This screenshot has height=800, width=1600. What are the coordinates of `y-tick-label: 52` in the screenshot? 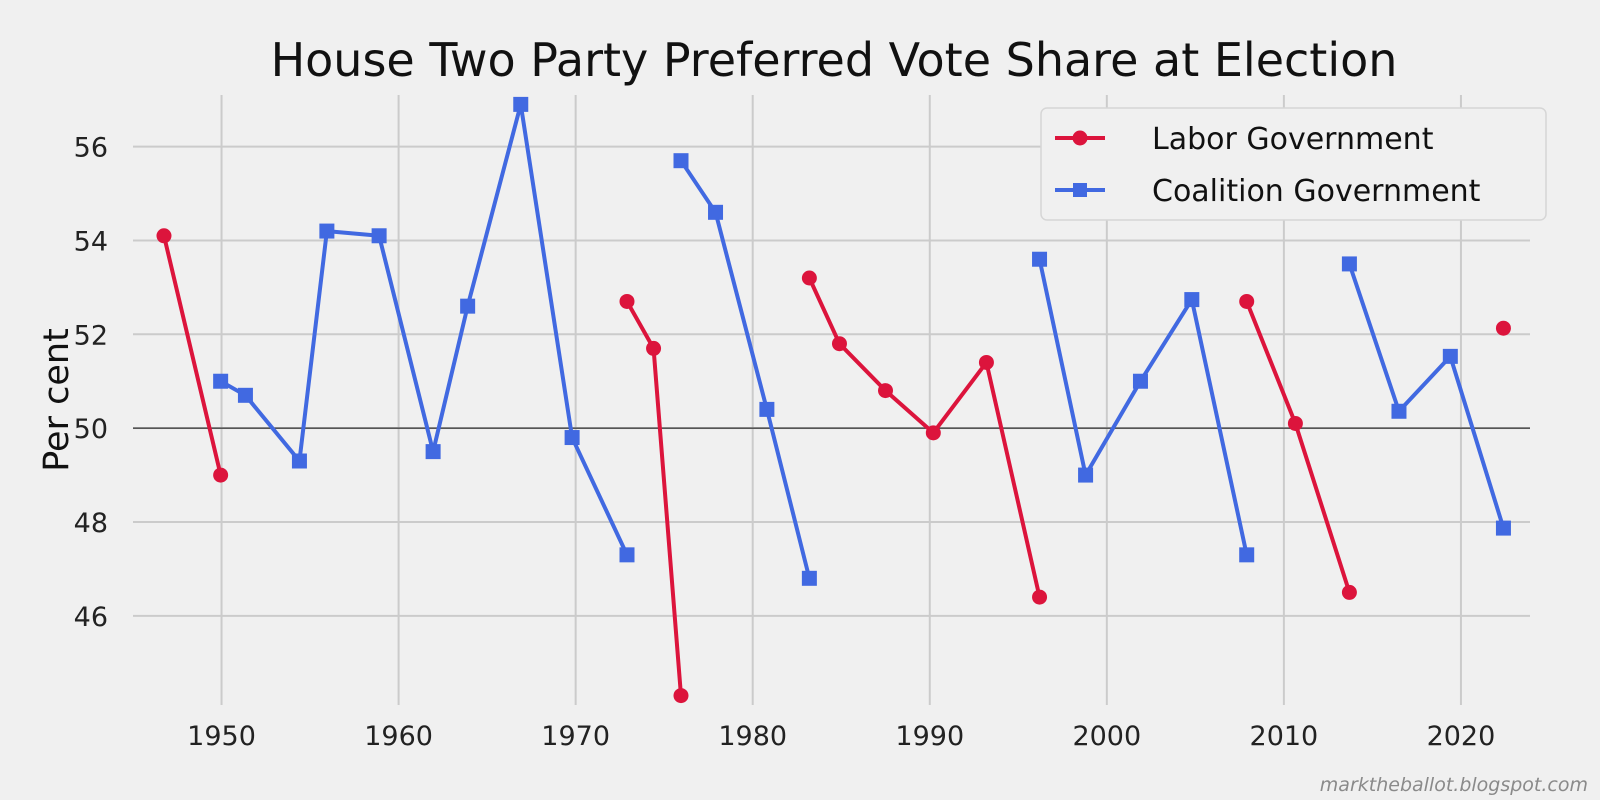 It's located at (91, 335).